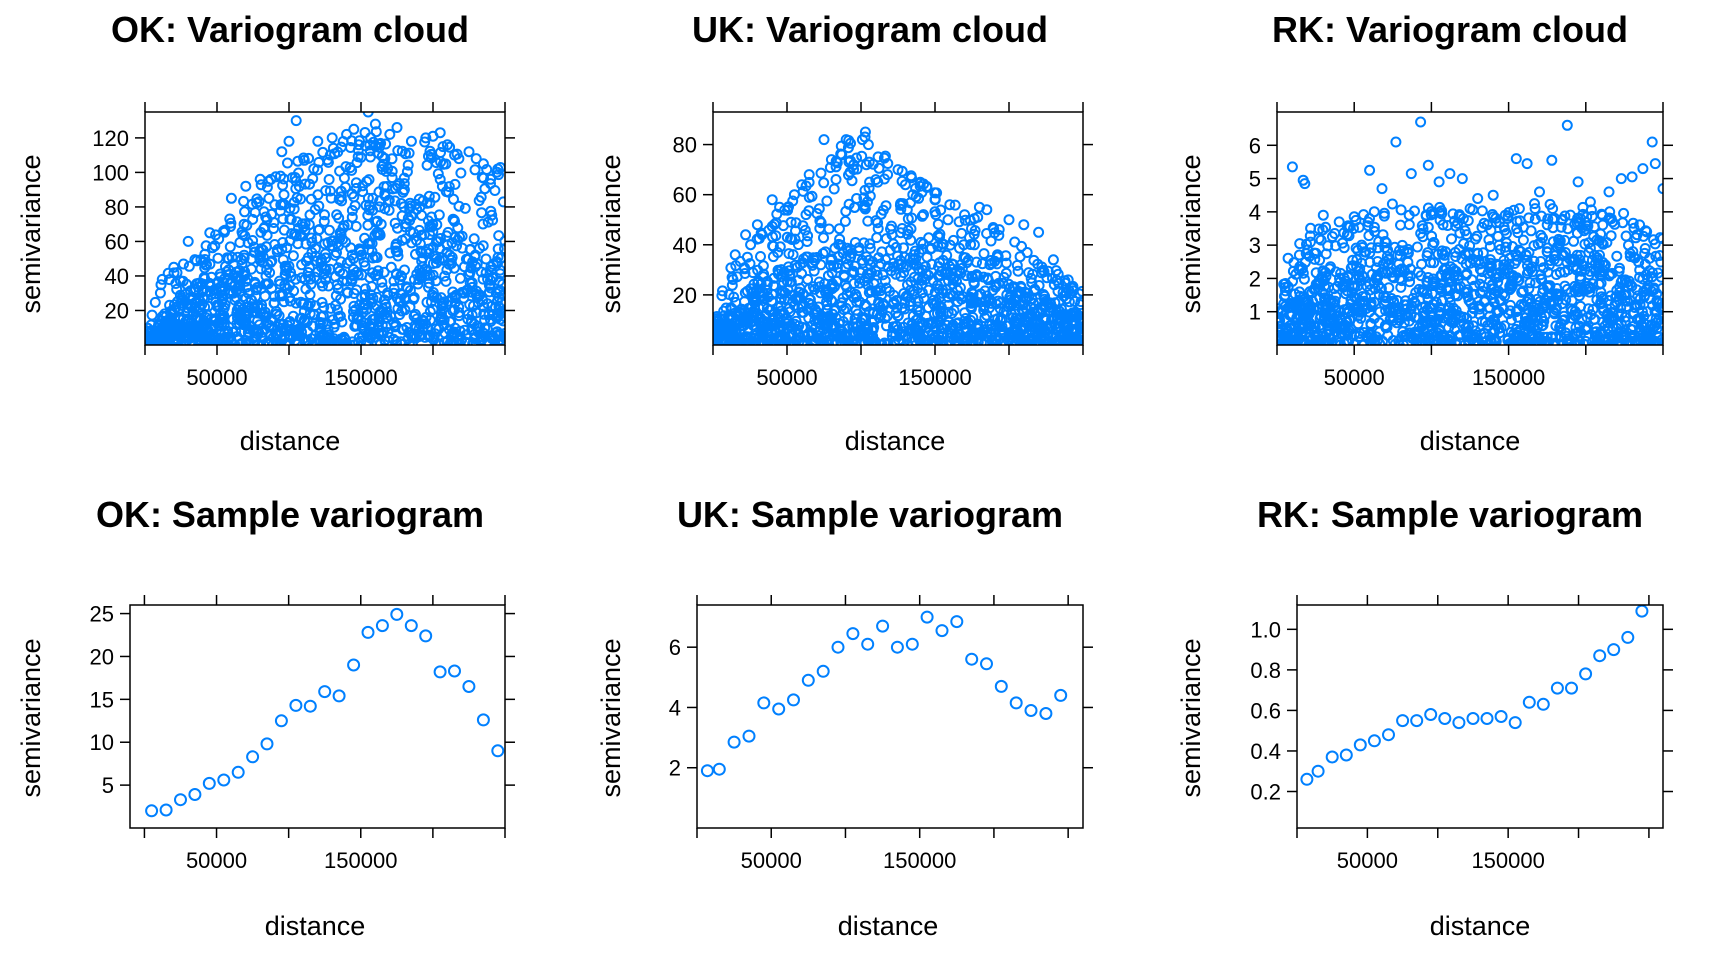 The image size is (1728, 960). Describe the element at coordinates (325, 228) in the screenshot. I see `data-points` at that location.